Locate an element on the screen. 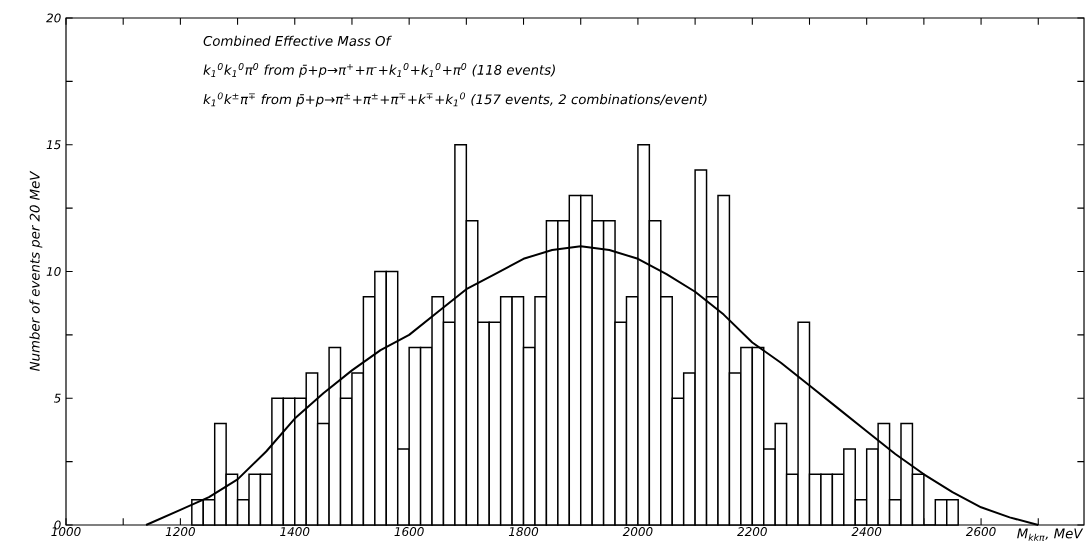 This screenshot has width=1090, height=553. x-tick-label: 1200 is located at coordinates (180, 532).